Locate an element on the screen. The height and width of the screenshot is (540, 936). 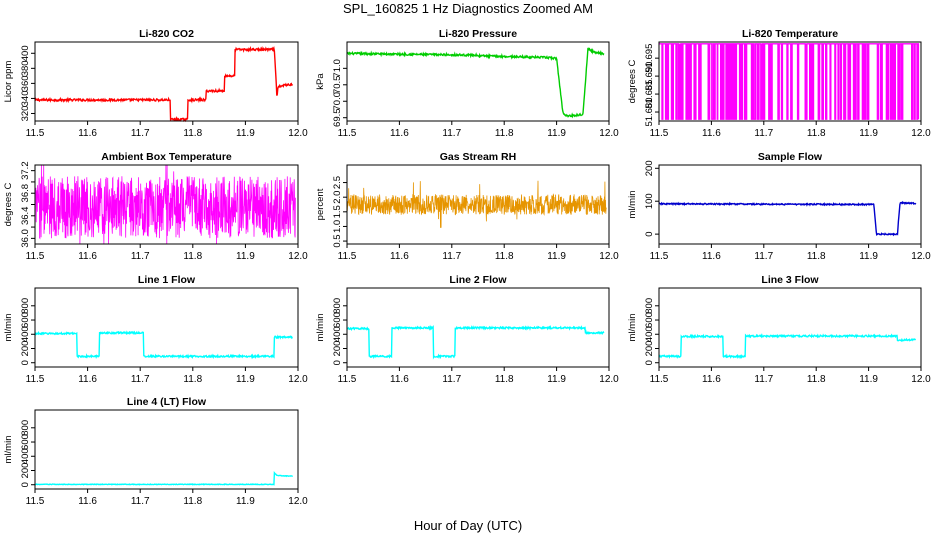
y-tick-label: 51.680 is located at coordinates (649, 111).